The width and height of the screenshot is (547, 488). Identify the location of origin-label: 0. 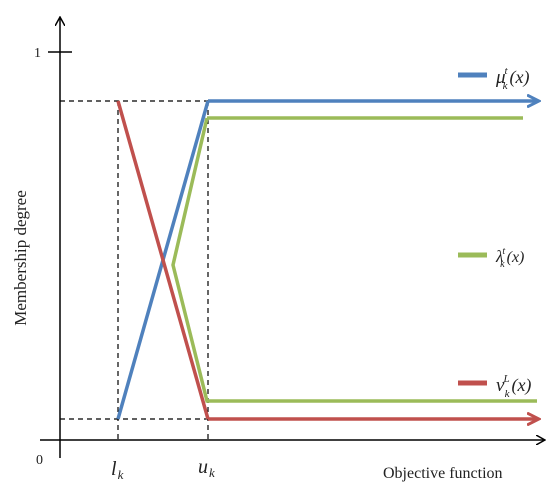
(39, 460).